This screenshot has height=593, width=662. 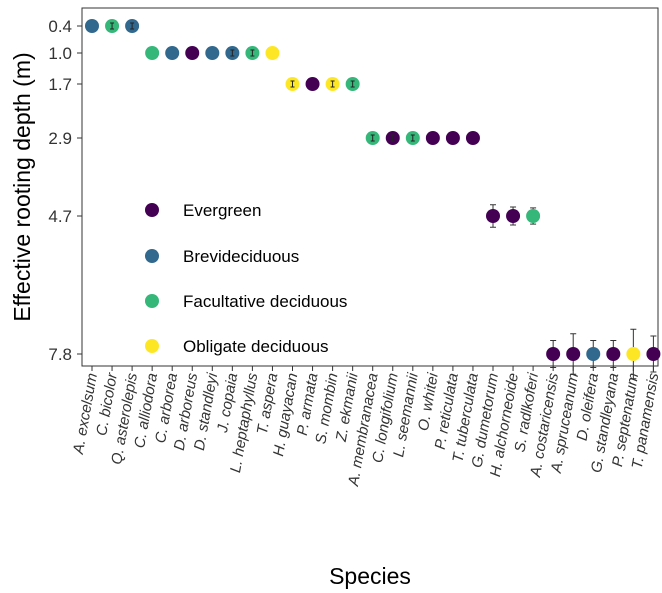 I want to click on legend-label: Evergreen, so click(x=222, y=210).